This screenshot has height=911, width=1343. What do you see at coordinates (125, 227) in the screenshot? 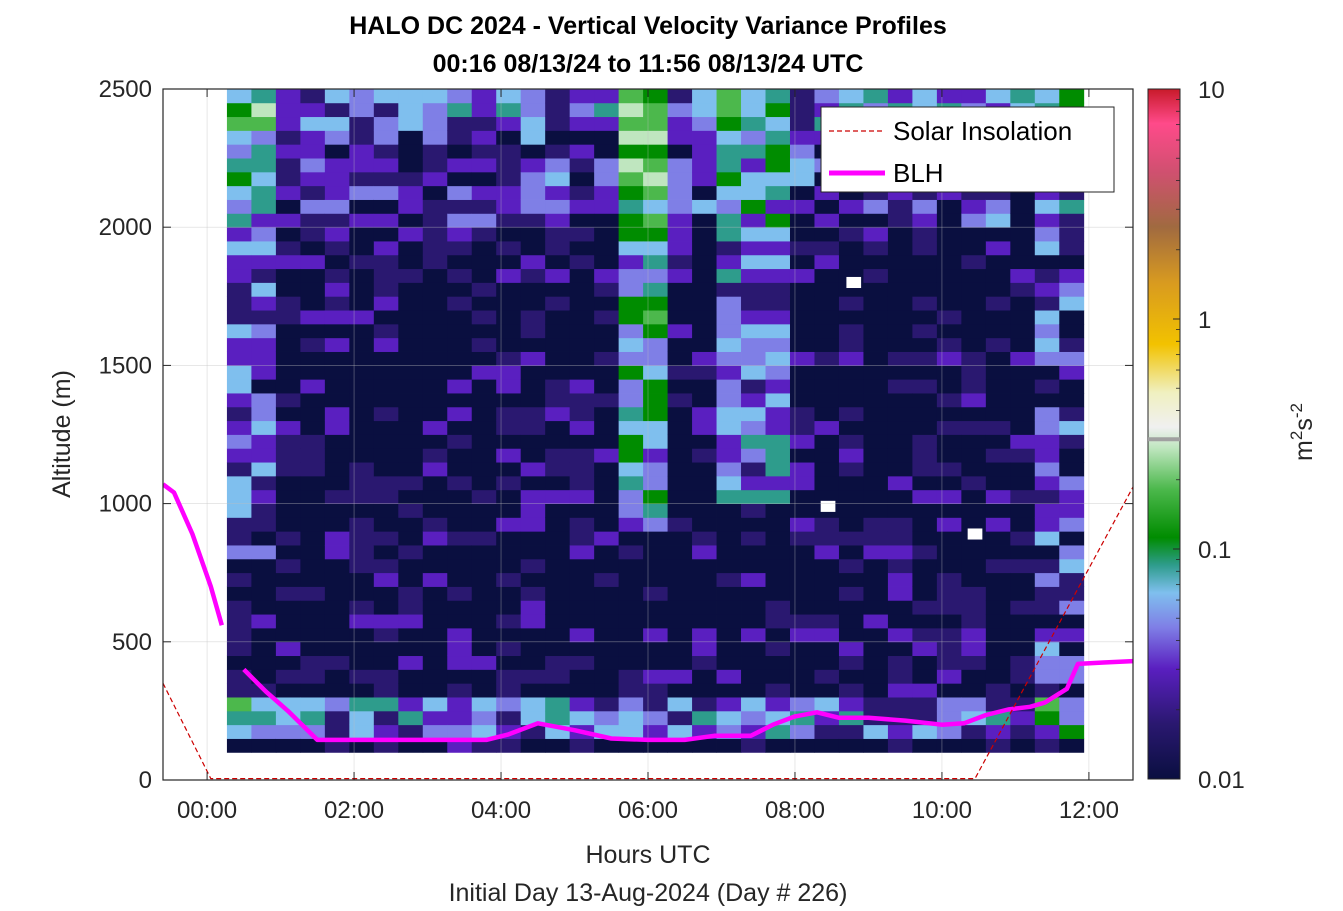
I see `y-tick-label: 2000` at bounding box center [125, 227].